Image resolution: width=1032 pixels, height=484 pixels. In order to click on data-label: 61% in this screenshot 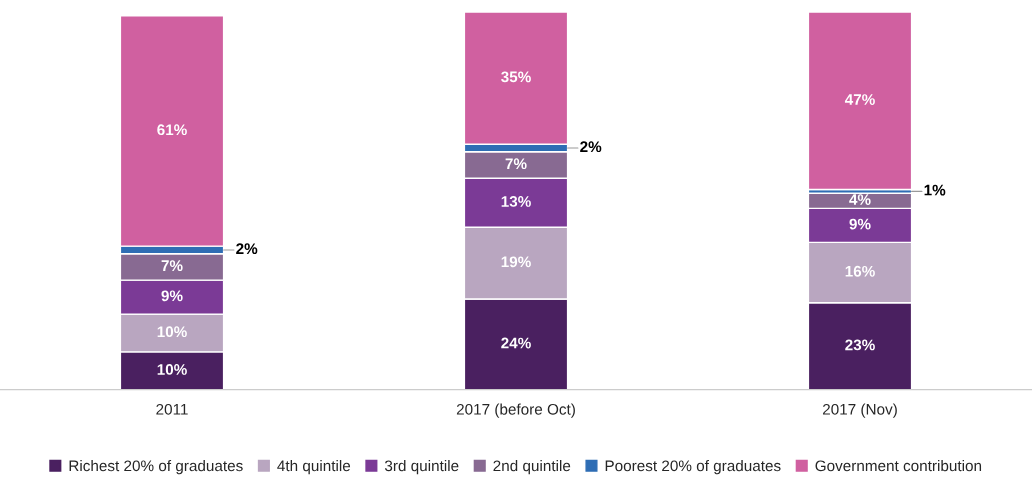, I will do `click(172, 130)`.